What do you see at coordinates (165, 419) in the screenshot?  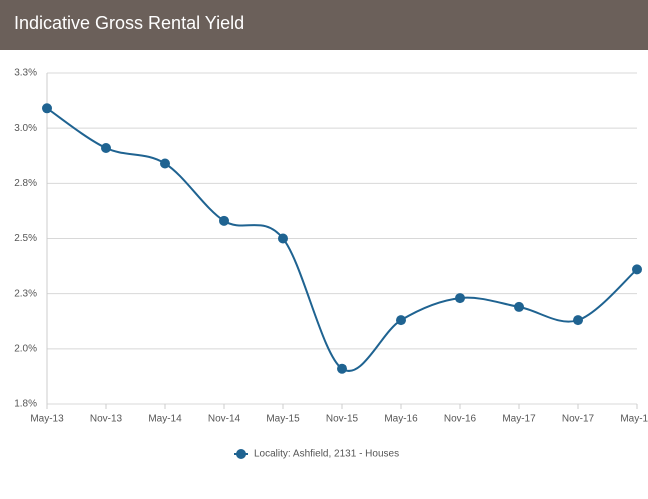 I see `x-tick-label: May-14` at bounding box center [165, 419].